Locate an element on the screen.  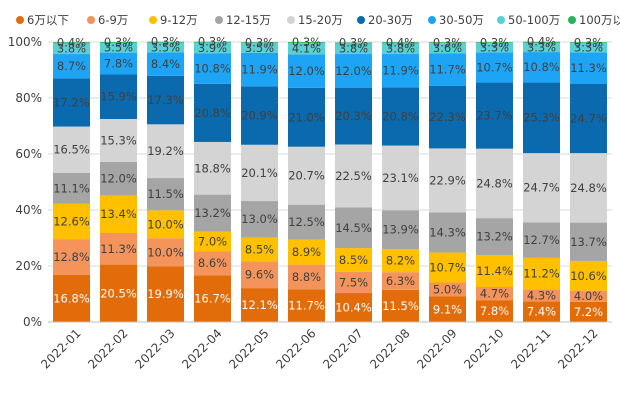
data-label: 7.0% is located at coordinates (212, 241).